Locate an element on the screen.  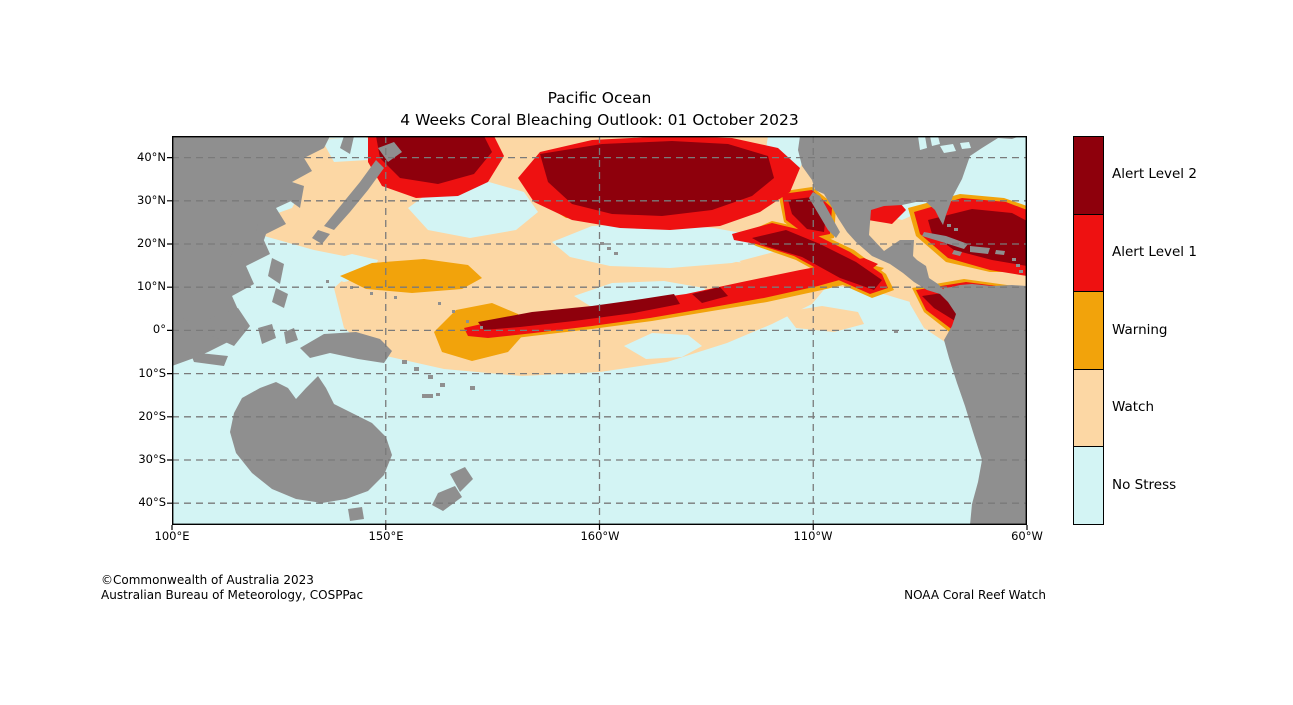
land-baja-california is located at coordinates (824, 215).